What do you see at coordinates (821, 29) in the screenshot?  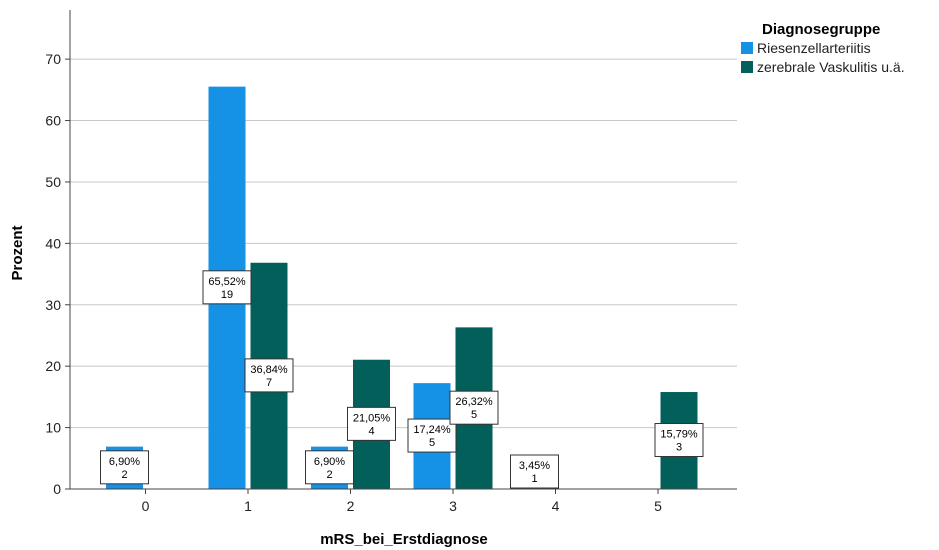 I see `legend-title: Diagnosegruppe` at bounding box center [821, 29].